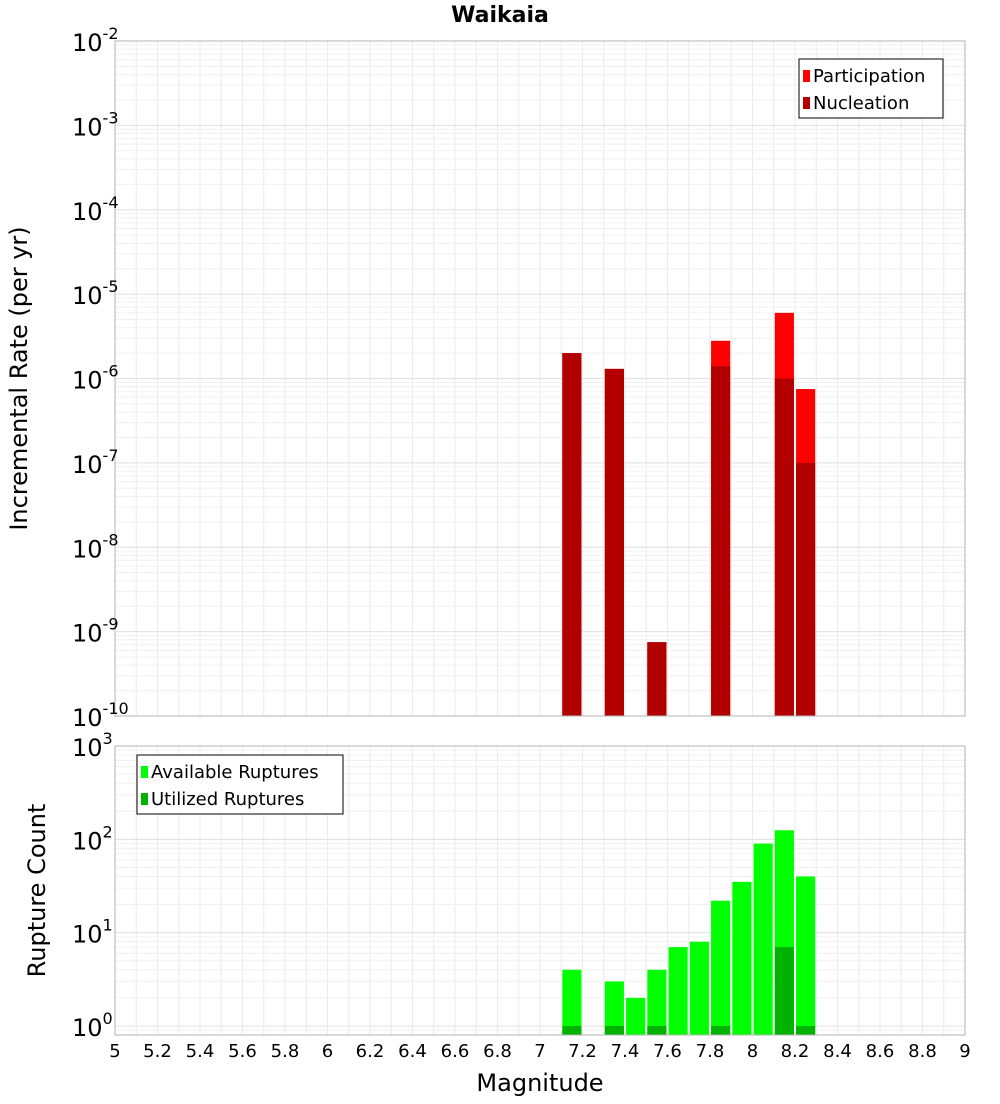 The width and height of the screenshot is (1000, 1104). Describe the element at coordinates (880, 1051) in the screenshot. I see `x-tick-label: 8.6` at that location.